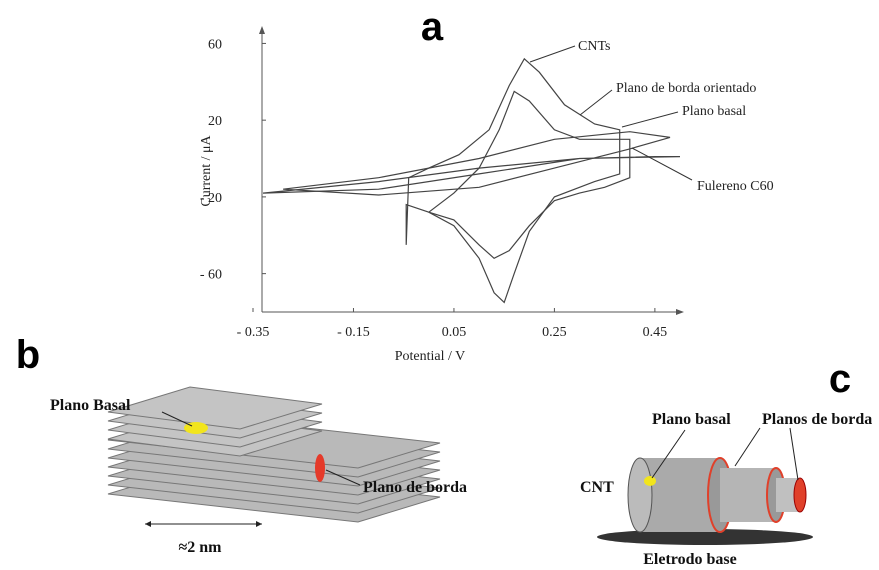 This screenshot has height=570, width=879. Describe the element at coordinates (689, 559) in the screenshot. I see `diagram-label: Eletrodo base` at that location.